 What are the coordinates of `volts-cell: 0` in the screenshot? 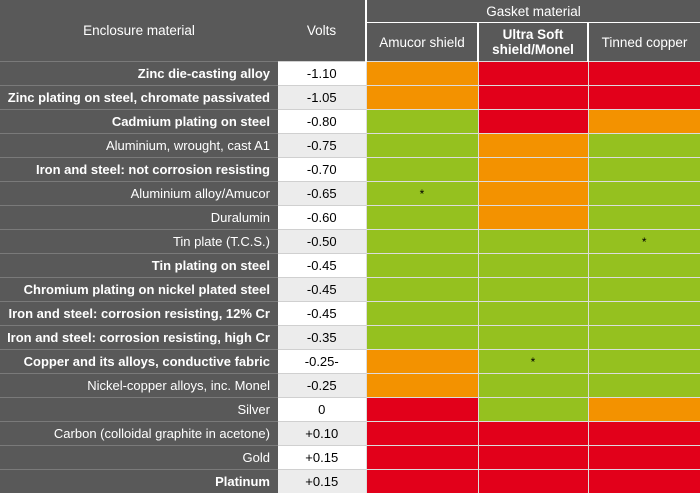 It's located at (322, 410).